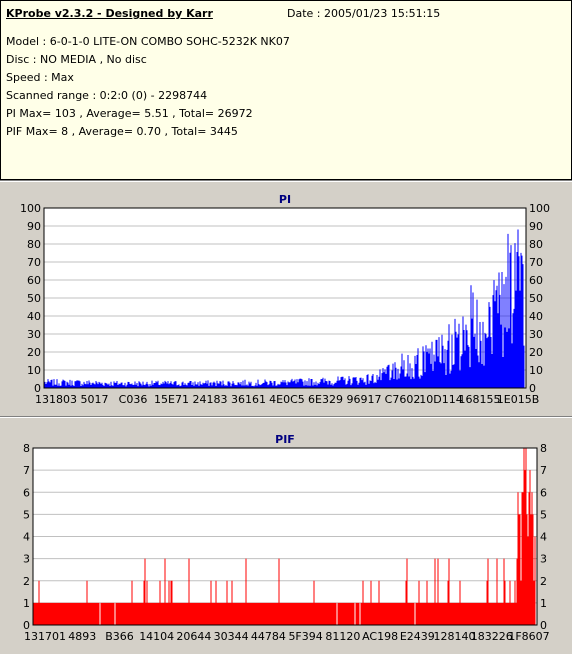 This screenshot has width=572, height=658. Describe the element at coordinates (248, 399) in the screenshot. I see `pi-xtick-label: 36161` at that location.